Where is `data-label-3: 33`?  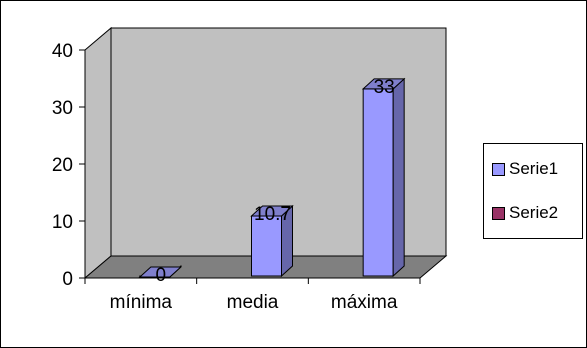 data-label-3: 33 is located at coordinates (384, 87).